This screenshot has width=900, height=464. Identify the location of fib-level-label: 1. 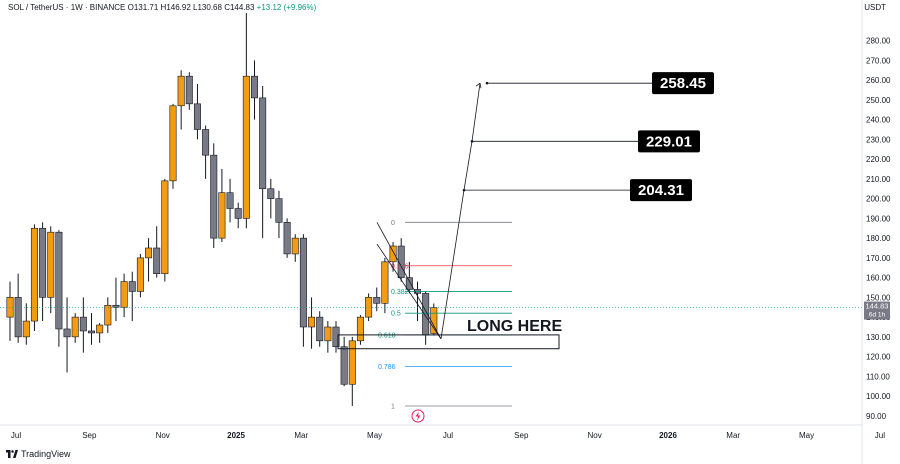
(393, 407).